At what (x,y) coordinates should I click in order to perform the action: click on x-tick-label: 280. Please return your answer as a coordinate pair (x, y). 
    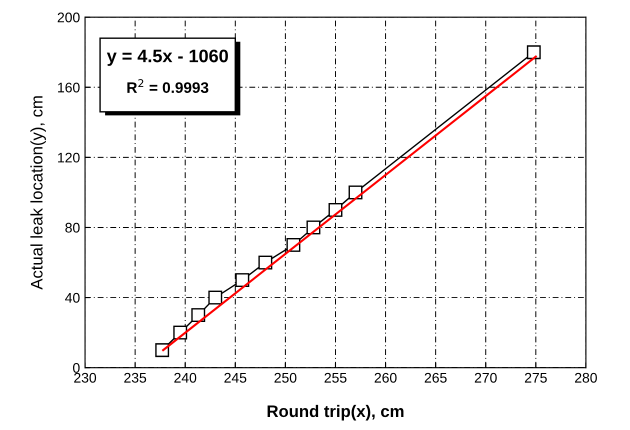
    Looking at the image, I should click on (586, 377).